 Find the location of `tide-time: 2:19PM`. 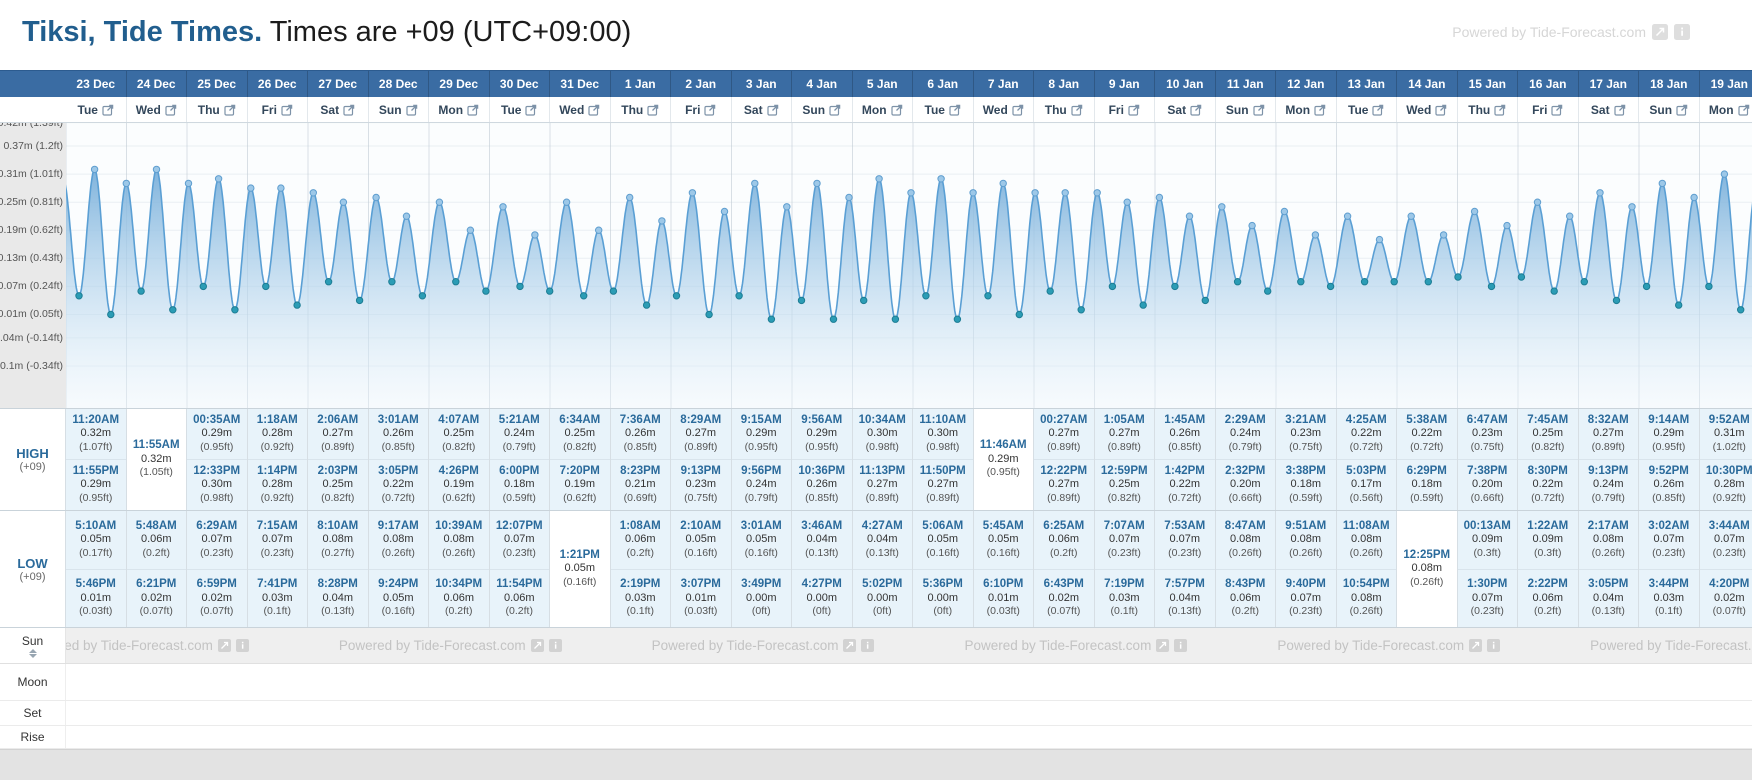

tide-time: 2:19PM is located at coordinates (640, 584).